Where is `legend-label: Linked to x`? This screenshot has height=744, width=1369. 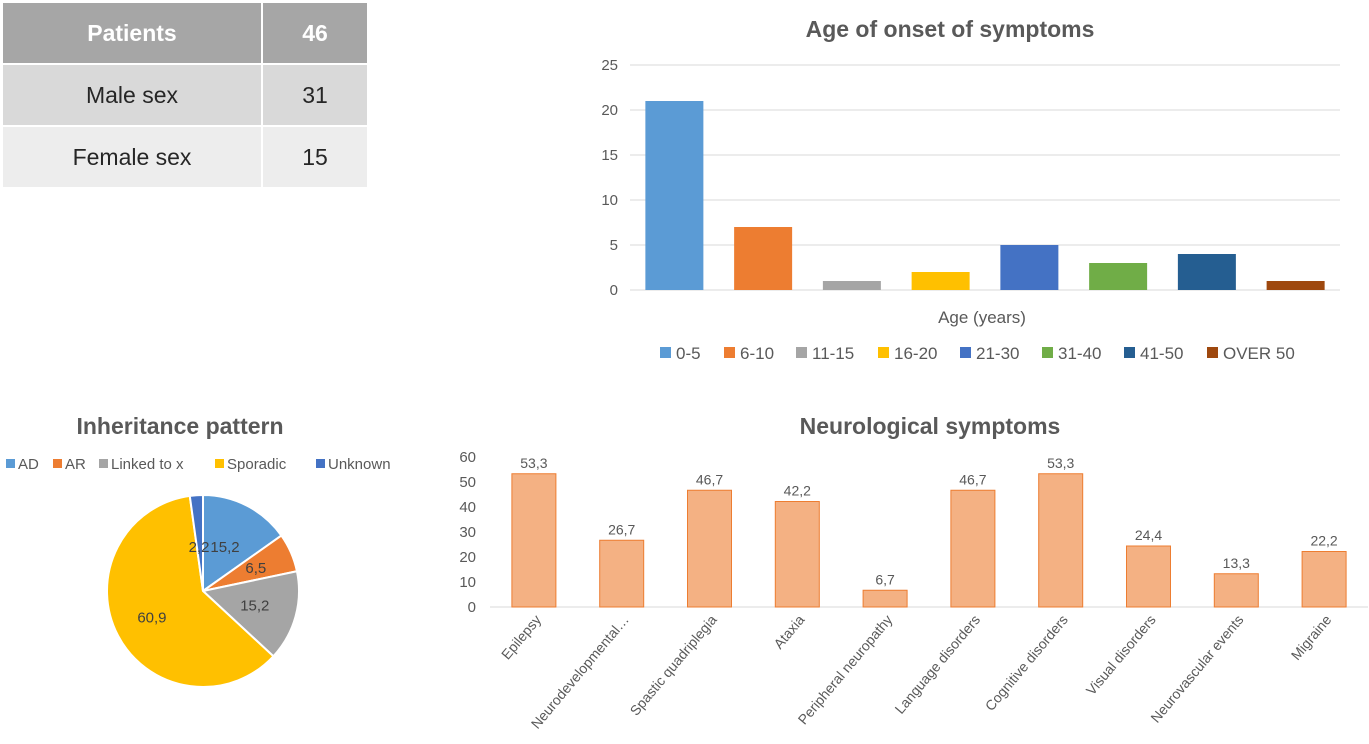 legend-label: Linked to x is located at coordinates (147, 464).